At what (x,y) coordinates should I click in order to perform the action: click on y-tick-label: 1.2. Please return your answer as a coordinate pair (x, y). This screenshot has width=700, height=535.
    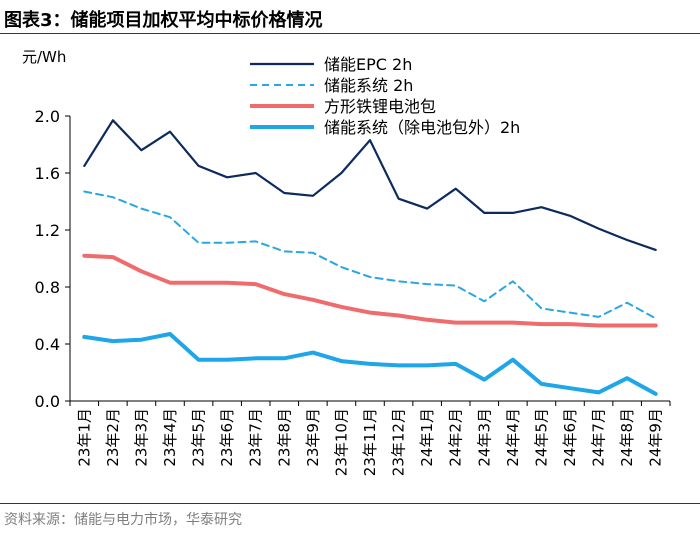
    Looking at the image, I should click on (47, 230).